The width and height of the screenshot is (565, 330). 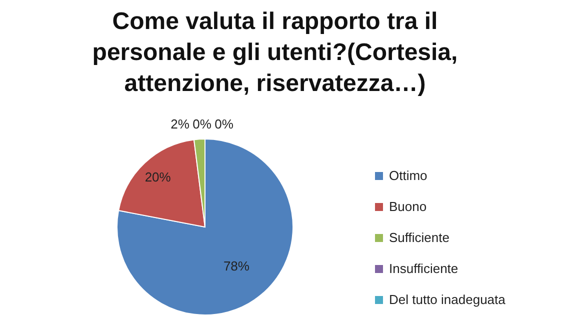 I want to click on data-label: 2%, so click(x=180, y=124).